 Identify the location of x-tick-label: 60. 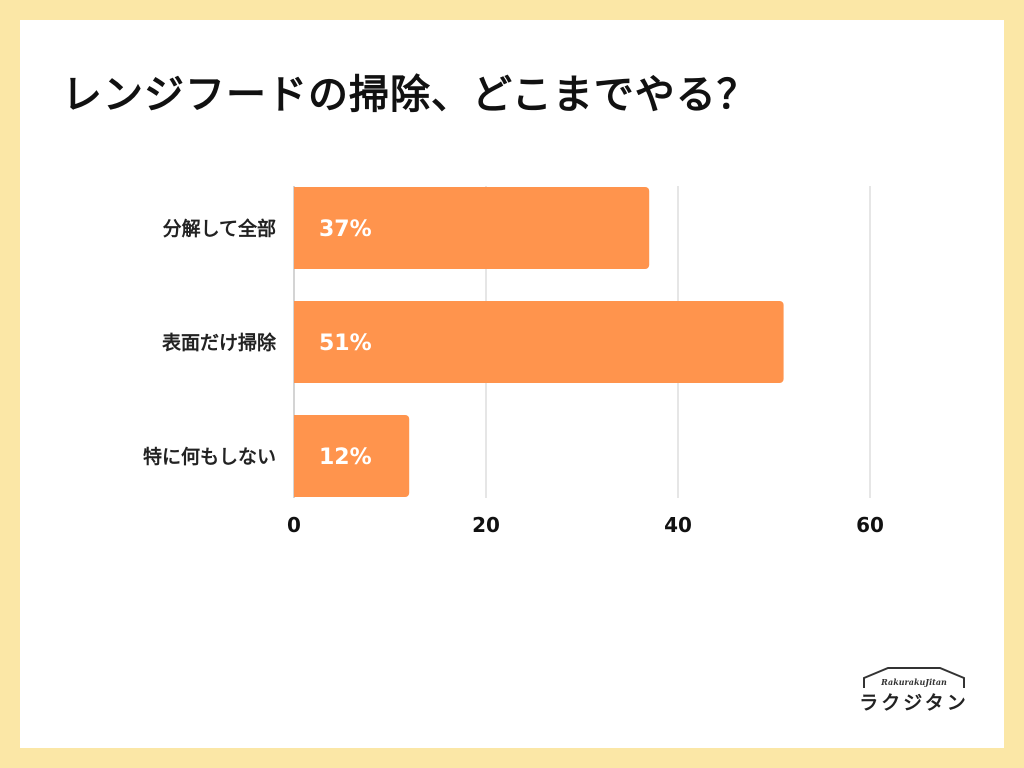
(870, 525).